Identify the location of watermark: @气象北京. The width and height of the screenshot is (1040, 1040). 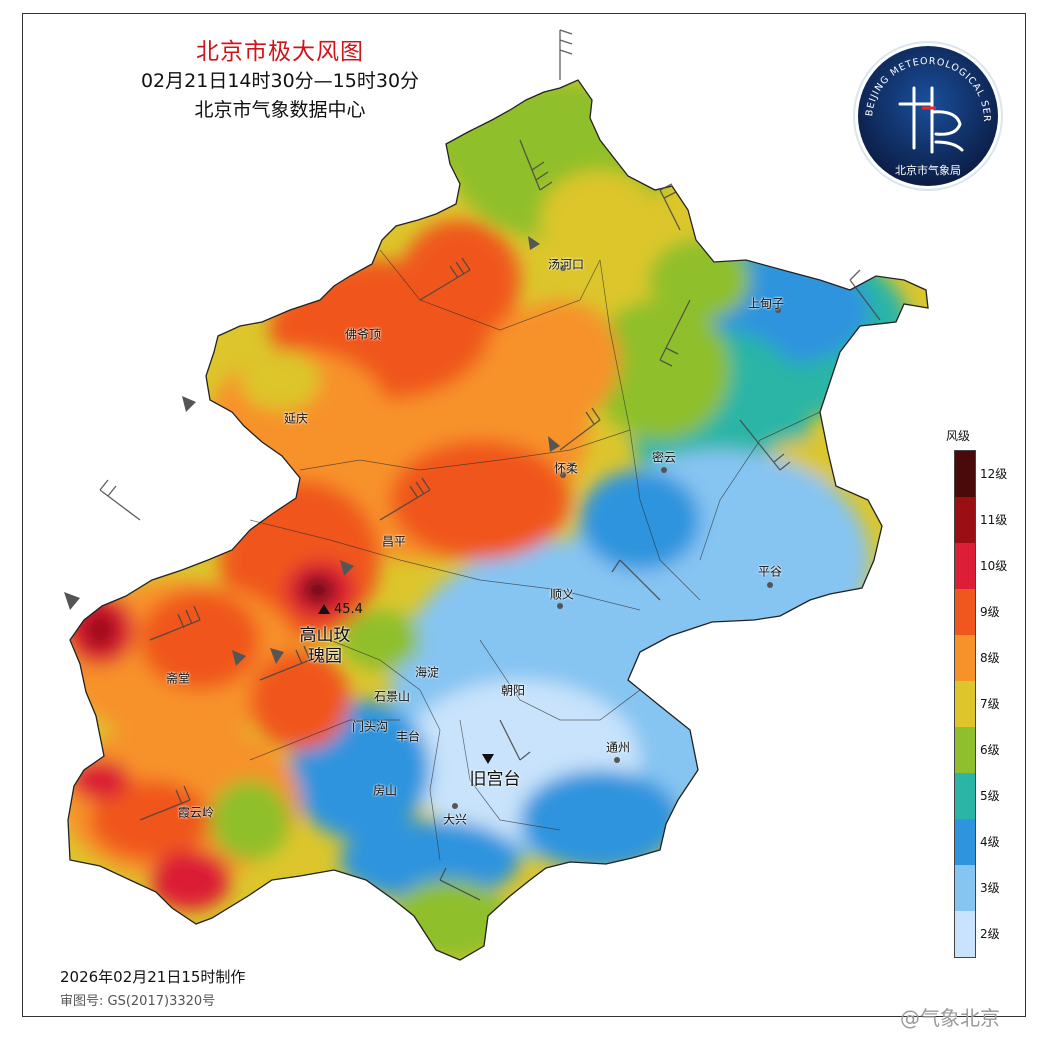
(950, 1018).